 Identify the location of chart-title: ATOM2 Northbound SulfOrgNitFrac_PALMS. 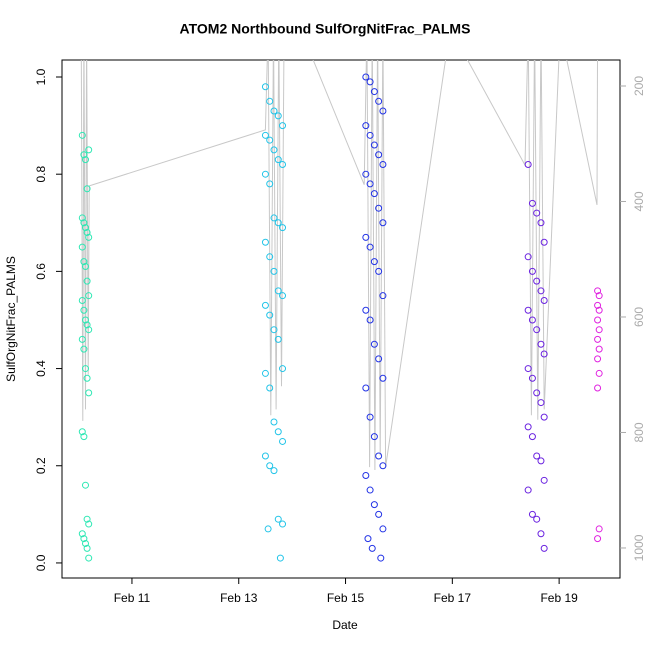
(325, 29).